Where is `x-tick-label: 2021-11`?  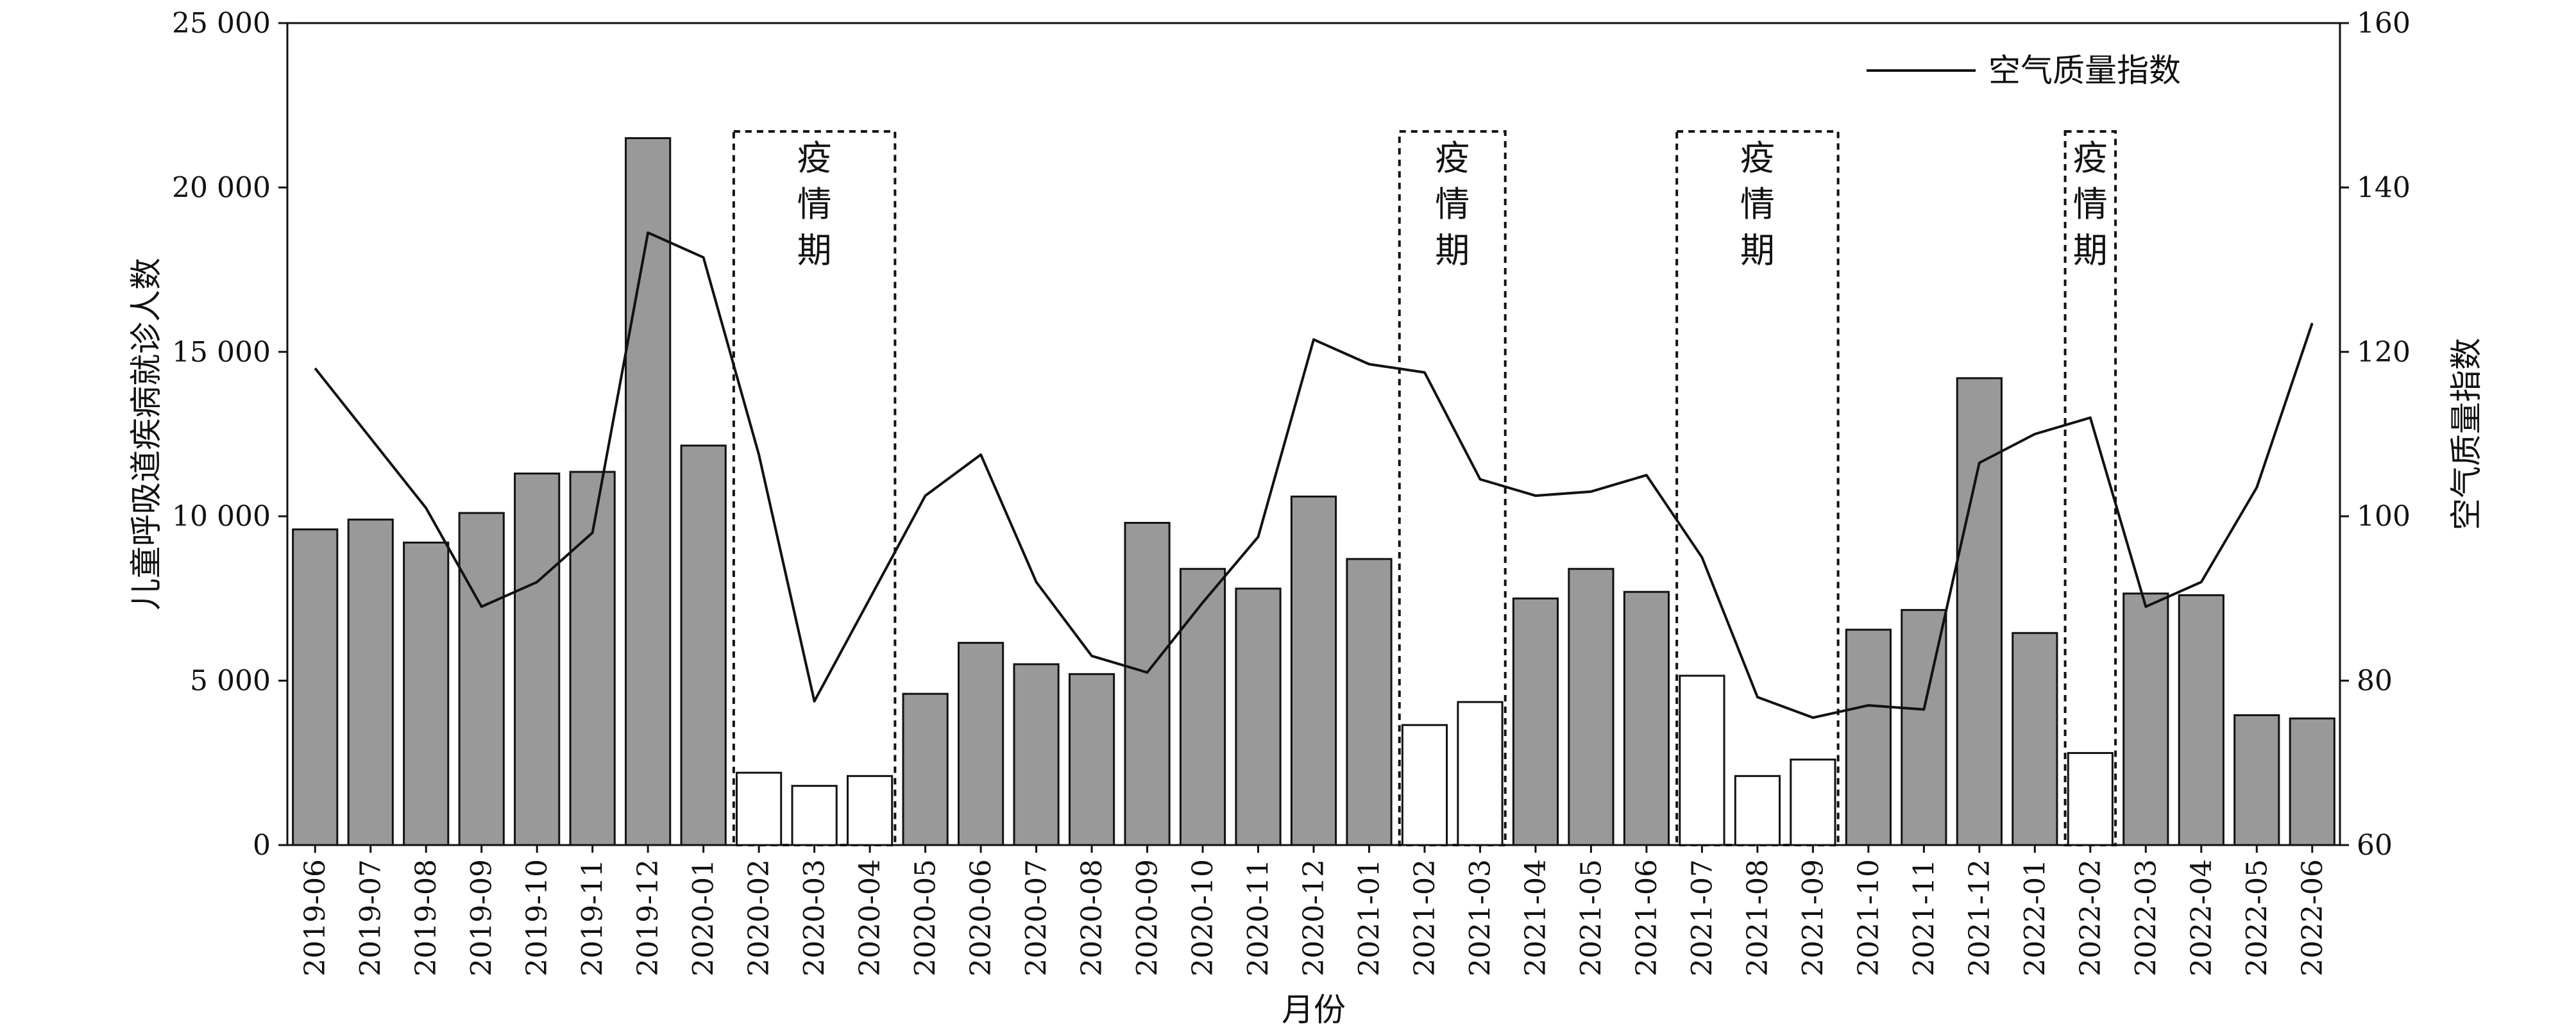 x-tick-label: 2021-11 is located at coordinates (1924, 918).